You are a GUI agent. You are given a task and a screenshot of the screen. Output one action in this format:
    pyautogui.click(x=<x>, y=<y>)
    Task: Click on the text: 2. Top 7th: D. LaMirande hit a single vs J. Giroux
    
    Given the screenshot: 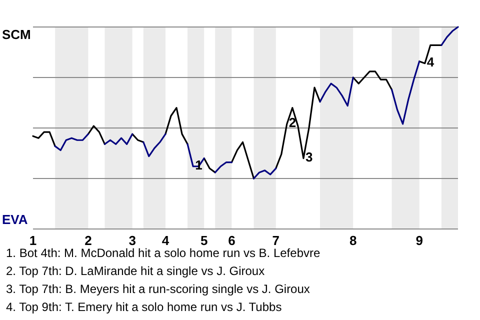 What is the action you would take?
    pyautogui.click(x=136, y=271)
    